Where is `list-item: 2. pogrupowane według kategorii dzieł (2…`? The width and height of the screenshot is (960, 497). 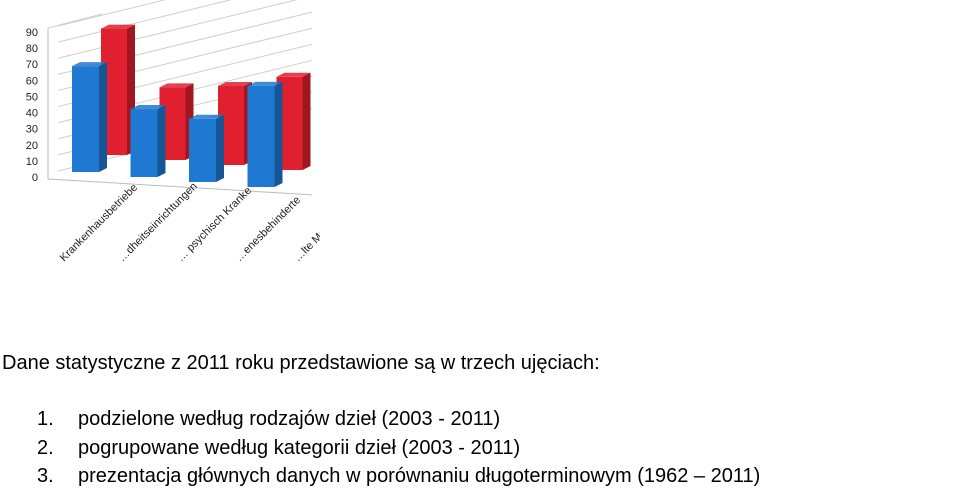
list-item: 2. pogrupowane według kategorii dzieł (2… is located at coordinates (398, 448).